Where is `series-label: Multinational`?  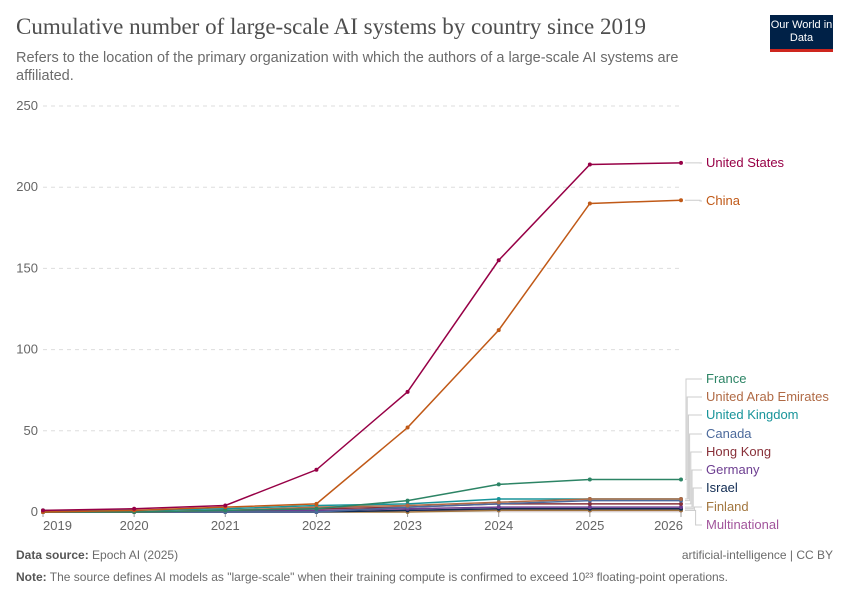
series-label: Multinational is located at coordinates (742, 524).